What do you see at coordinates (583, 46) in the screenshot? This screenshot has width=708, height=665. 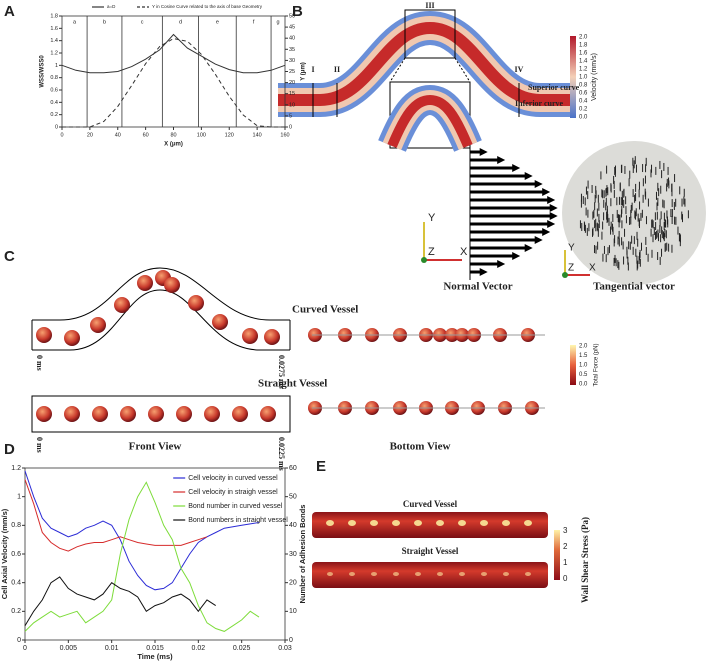 I see `colorbar-tick-label: 1.8` at bounding box center [583, 46].